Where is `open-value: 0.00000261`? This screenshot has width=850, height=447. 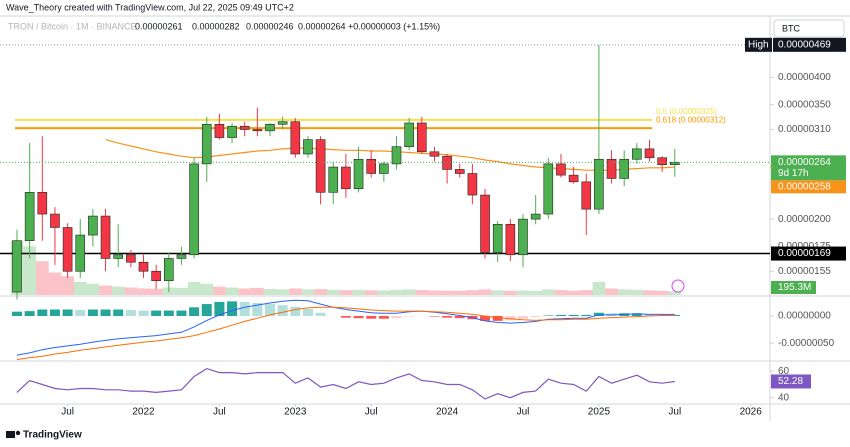 open-value: 0.00000261 is located at coordinates (159, 26).